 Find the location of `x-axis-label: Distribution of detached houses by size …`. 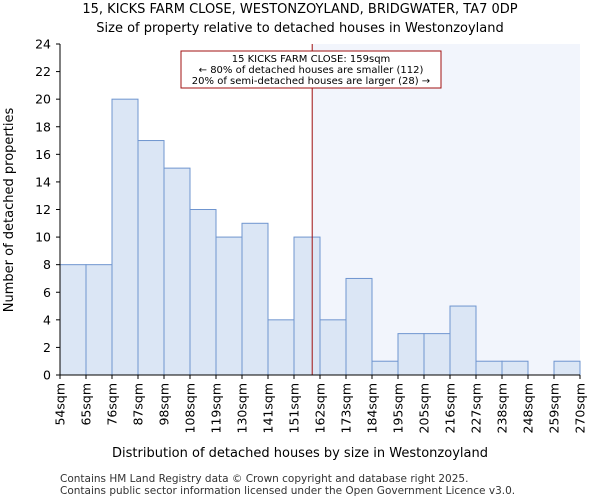

x-axis-label: Distribution of detached houses by size … is located at coordinates (300, 453).